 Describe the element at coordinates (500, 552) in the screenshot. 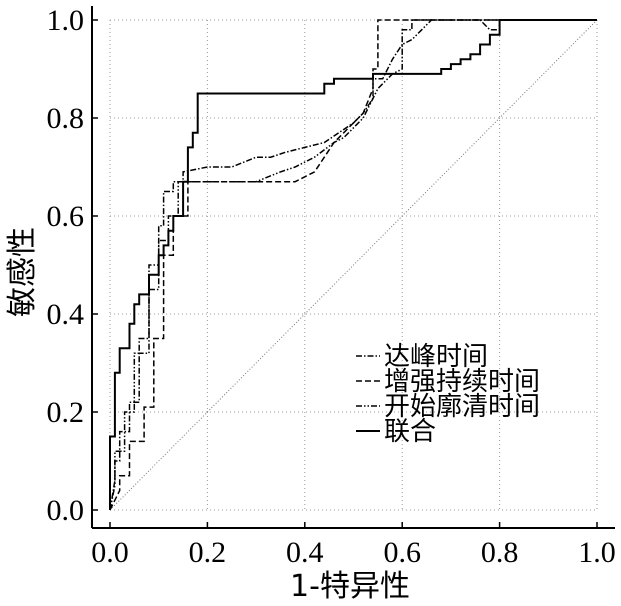

I see `x-tick-label: 0.8` at that location.